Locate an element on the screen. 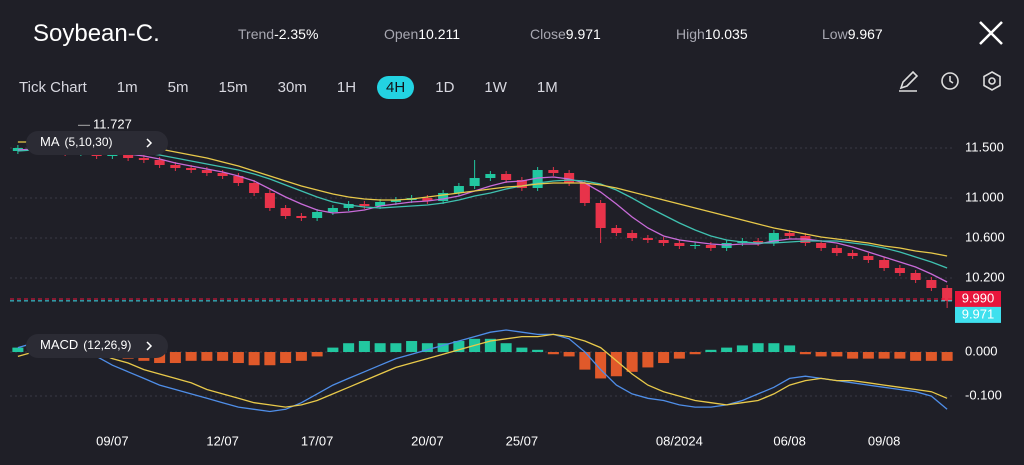  chevron is located at coordinates (149, 143).